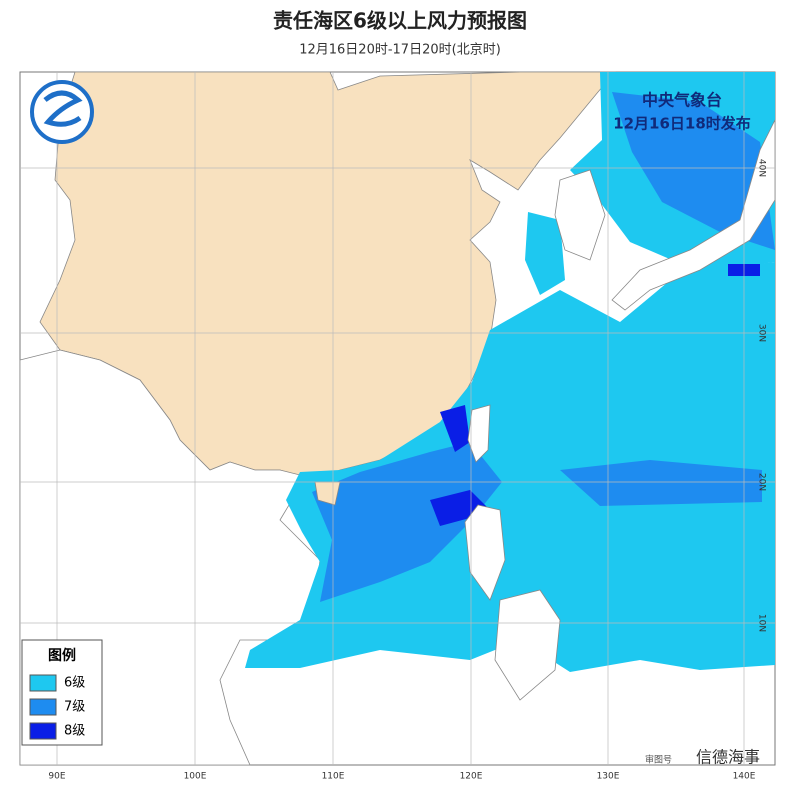 This screenshot has width=795, height=793. Describe the element at coordinates (527, 645) in the screenshot. I see `islands-philippines` at that location.